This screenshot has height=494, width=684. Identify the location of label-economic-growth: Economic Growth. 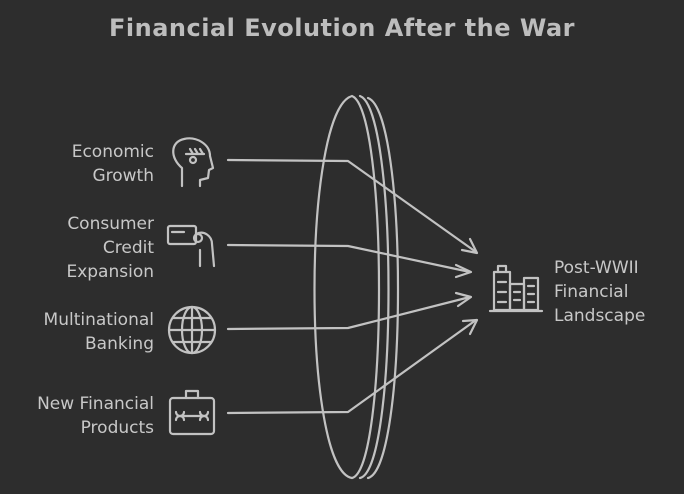
(113, 164).